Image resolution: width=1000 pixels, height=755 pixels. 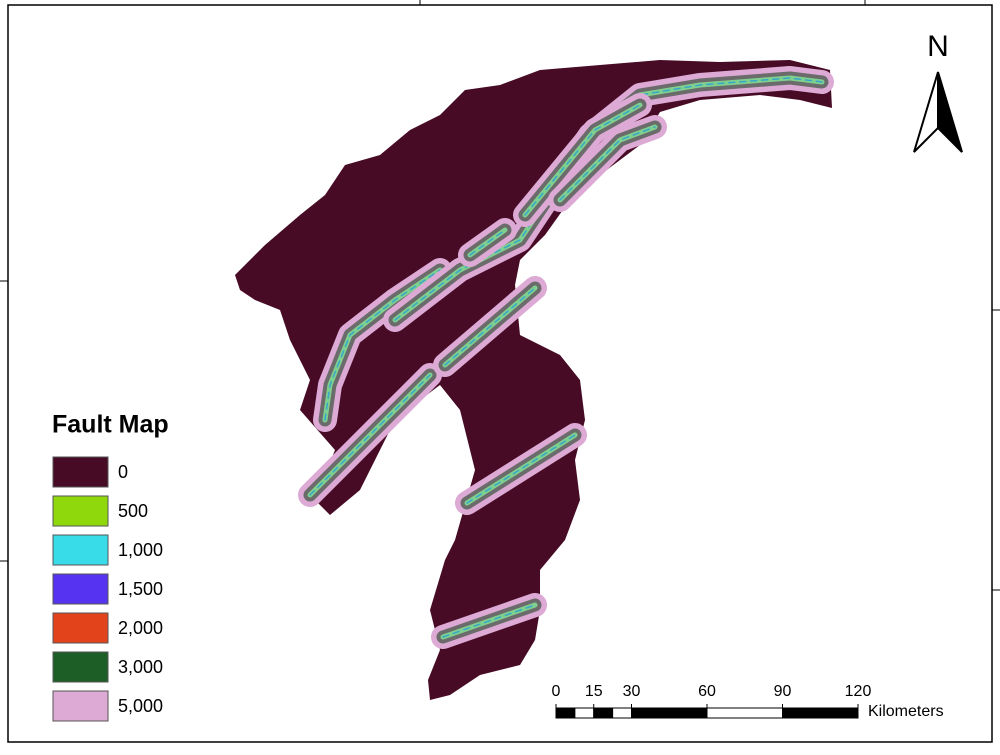 What do you see at coordinates (748, 701) in the screenshot?
I see `scale-bar: Kilometers 0 15 30 60 90 120` at bounding box center [748, 701].